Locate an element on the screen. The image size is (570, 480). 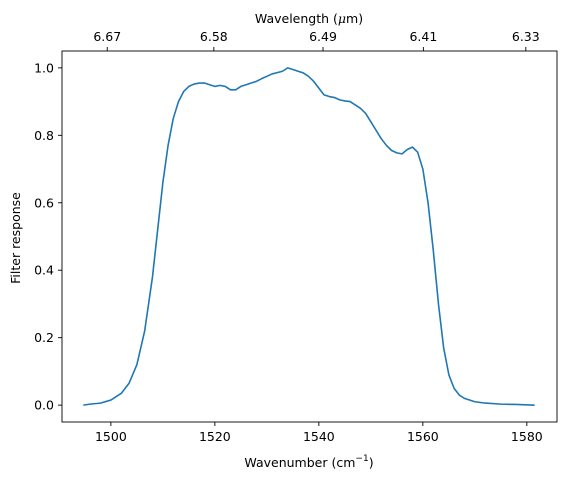
y-tick-label: 1.0 is located at coordinates (44, 67).